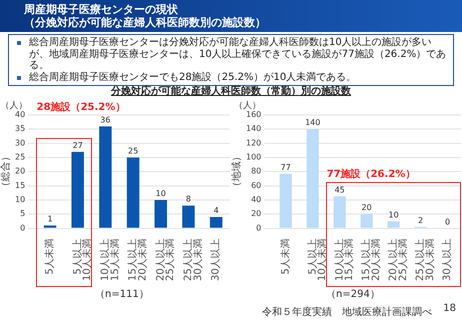 The height and width of the screenshot is (320, 462). Describe the element at coordinates (347, 312) in the screenshot. I see `text: 令和５年度実績 地域医療計画課調べ` at that location.